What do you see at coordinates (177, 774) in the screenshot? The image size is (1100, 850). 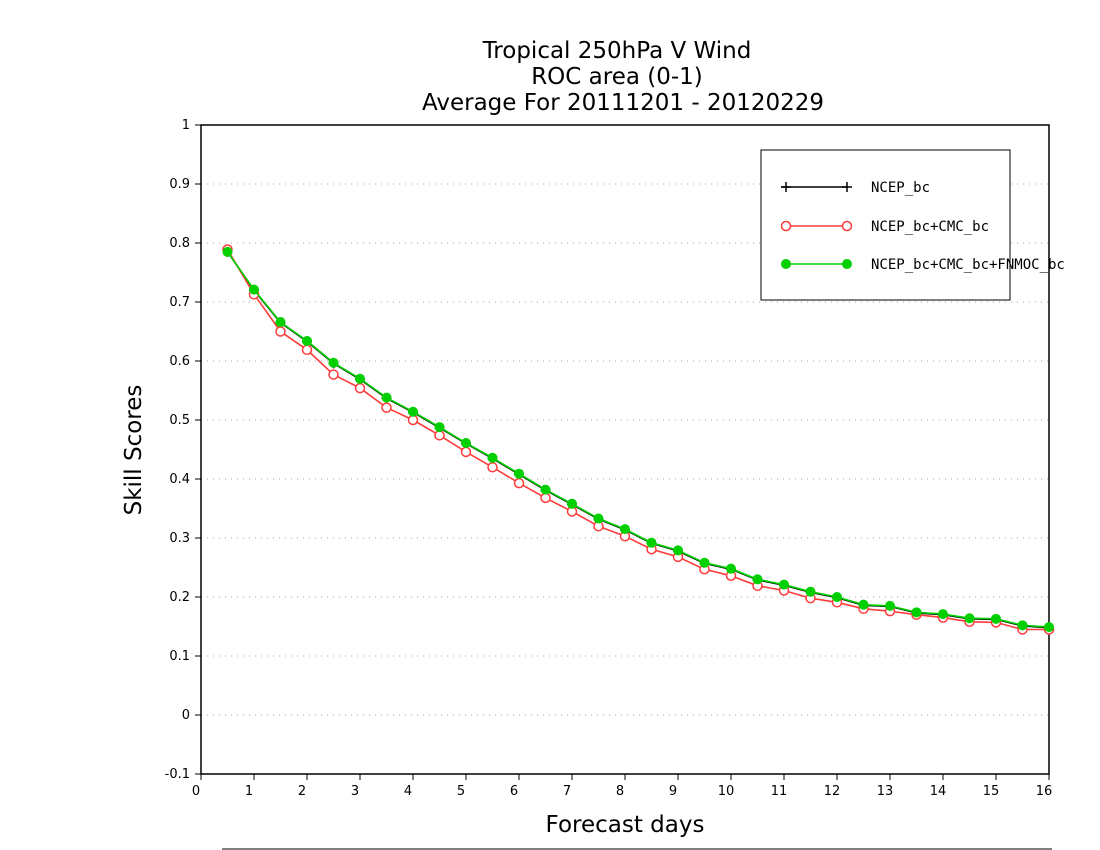 I see `y-tick-label: -0.1` at bounding box center [177, 774].